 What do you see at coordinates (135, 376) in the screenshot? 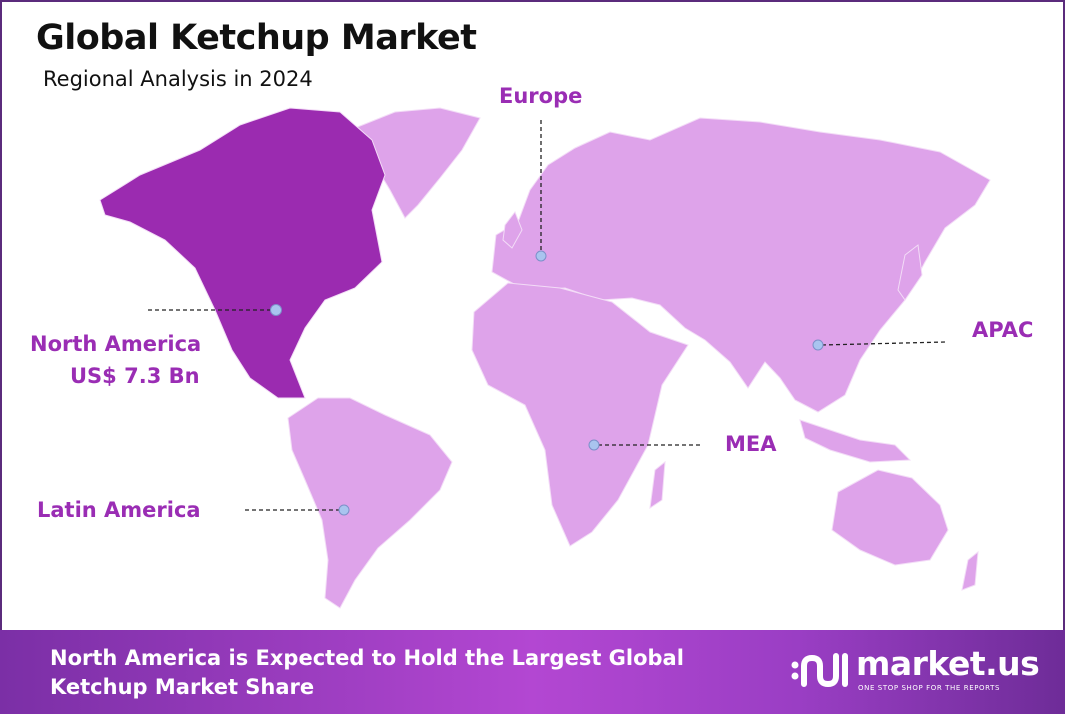
I see `label-north-america-value: US$ 7.3 Bn` at bounding box center [135, 376].